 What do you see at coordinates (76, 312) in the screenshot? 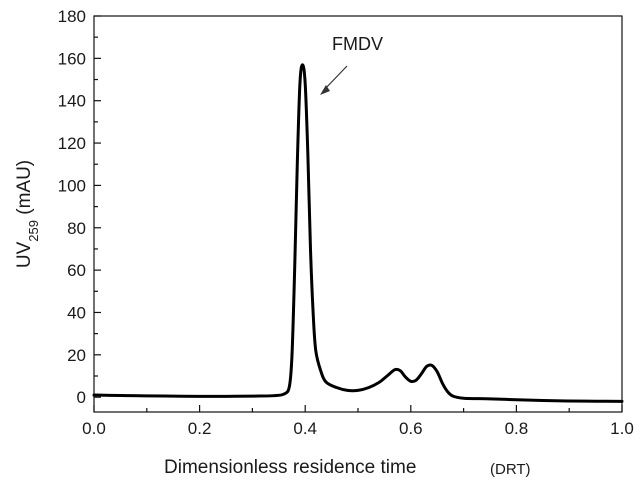
I see `y-tick-label: 40` at bounding box center [76, 312].